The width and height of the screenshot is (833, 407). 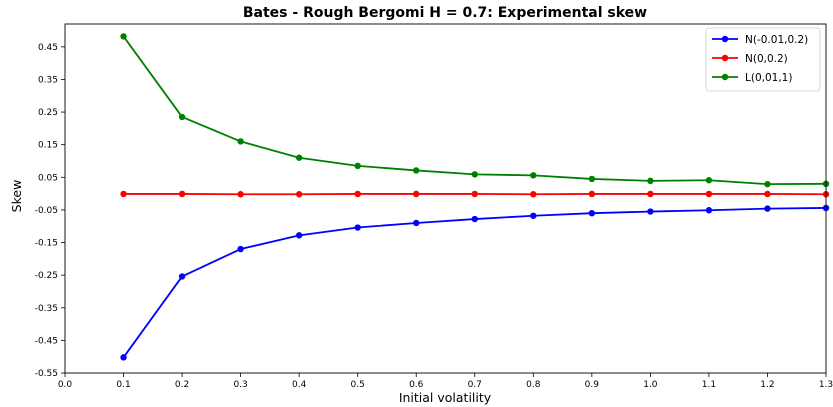 I want to click on x-tick-label: 0.4, so click(x=299, y=385).